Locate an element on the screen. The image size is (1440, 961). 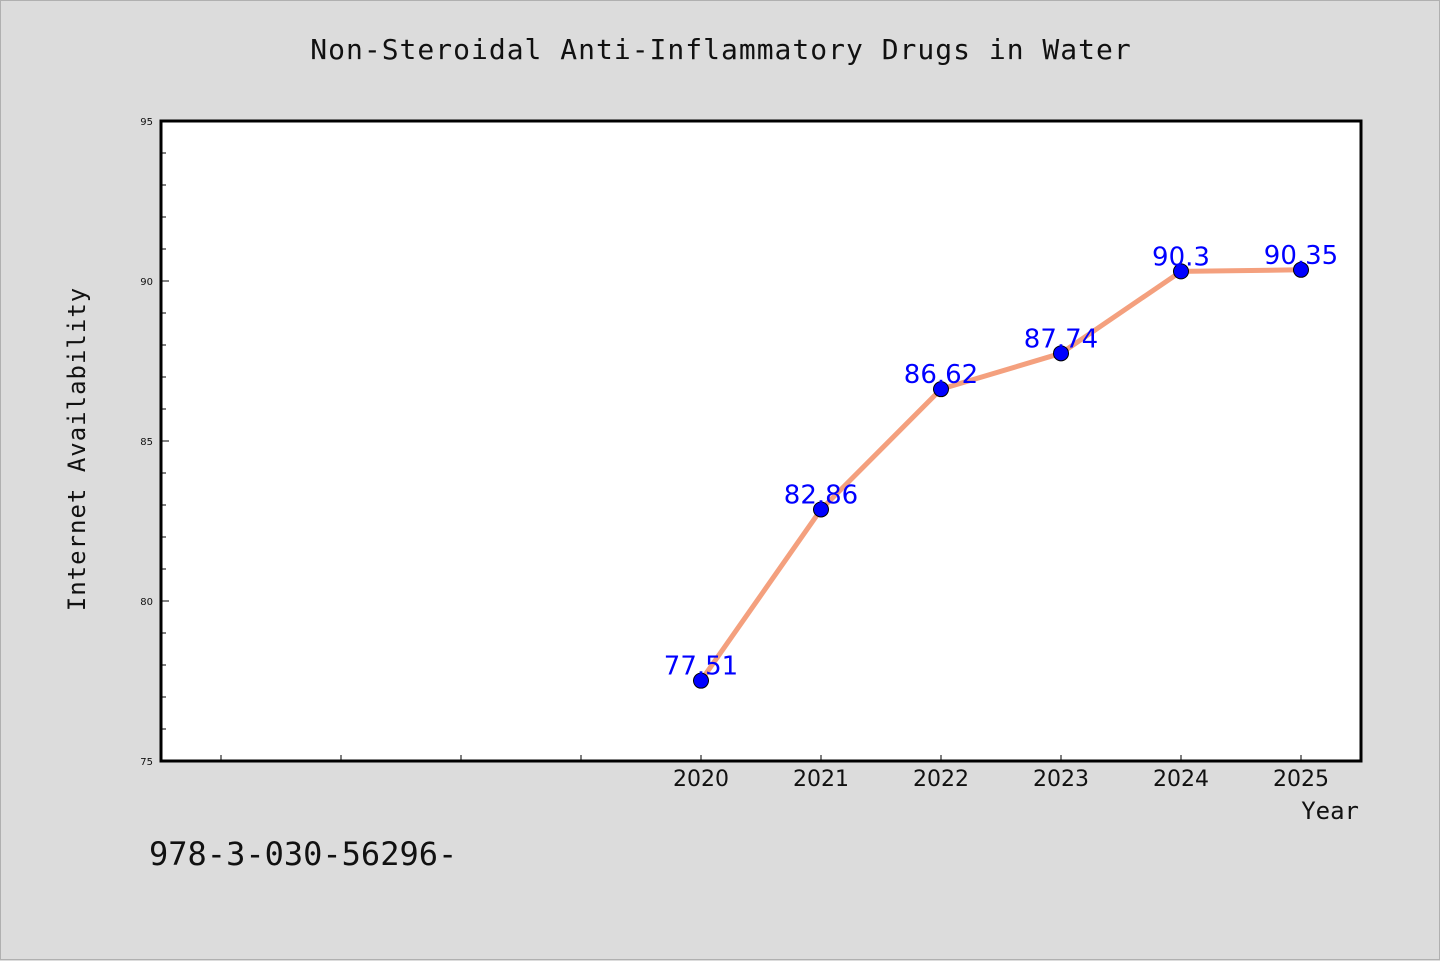
data-label: 82.86 is located at coordinates (821, 495).